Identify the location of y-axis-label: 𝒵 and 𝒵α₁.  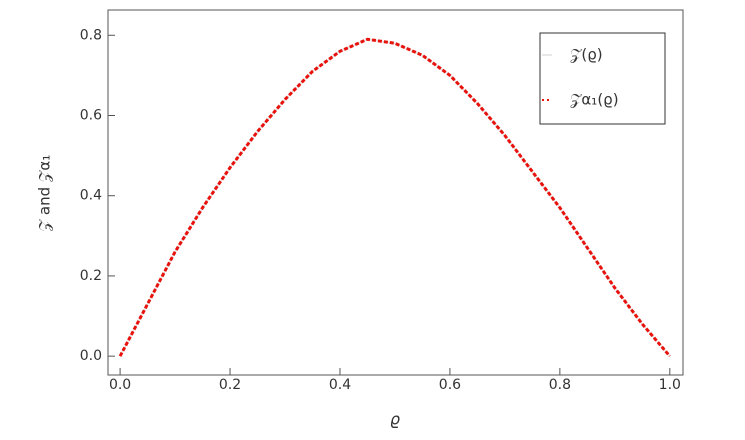
(45, 193).